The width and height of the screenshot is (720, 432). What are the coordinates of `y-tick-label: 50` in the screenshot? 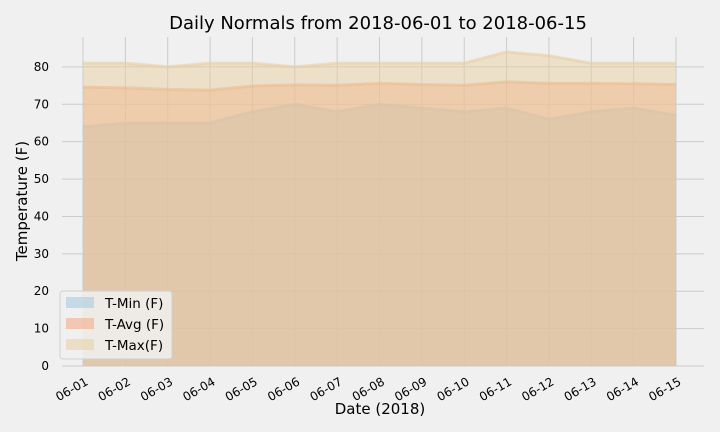 It's located at (41, 179).